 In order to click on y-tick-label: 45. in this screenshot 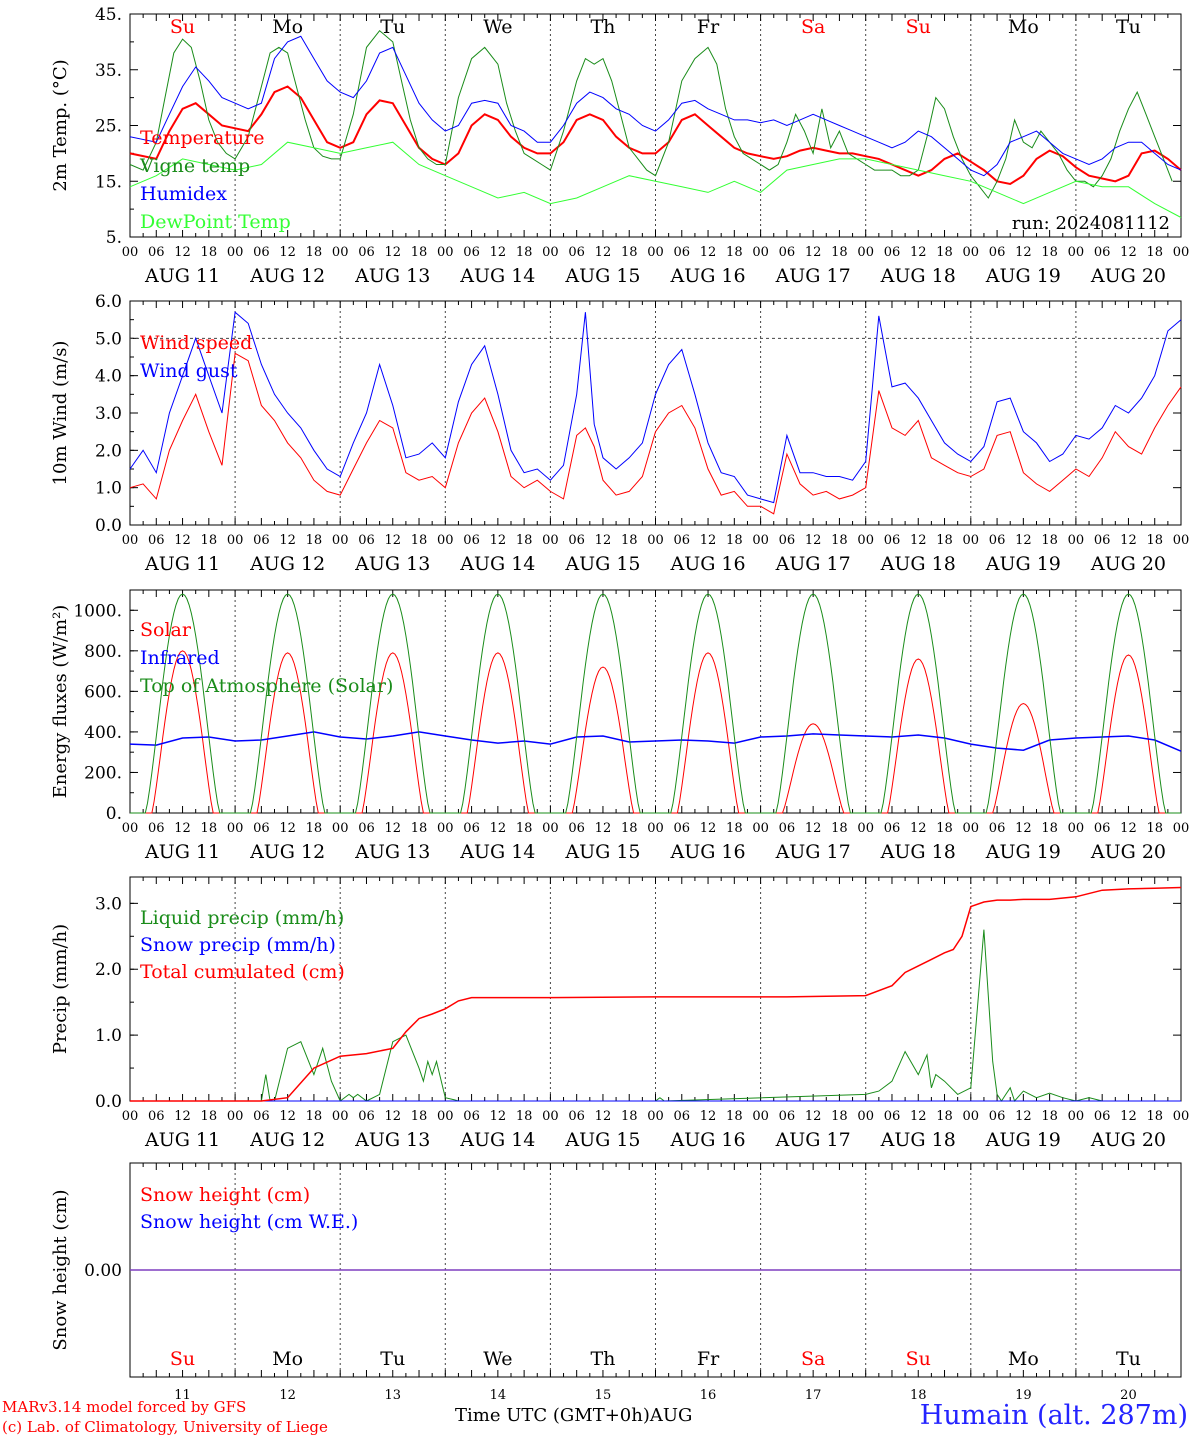, I will do `click(108, 15)`.